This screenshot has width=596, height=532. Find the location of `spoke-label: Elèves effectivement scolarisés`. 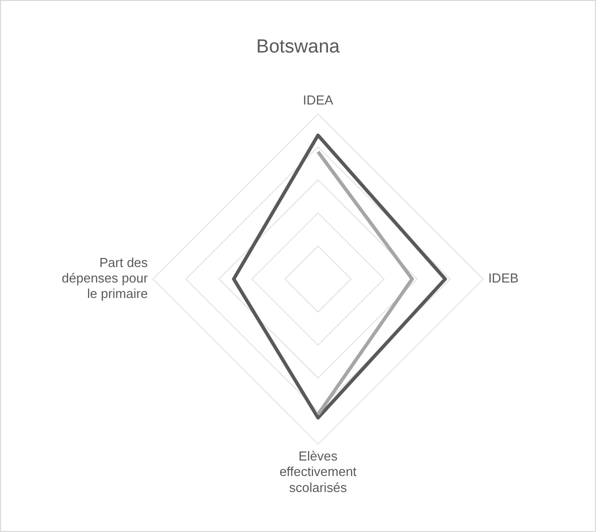

spoke-label: Elèves effectivement scolarisés is located at coordinates (318, 471).